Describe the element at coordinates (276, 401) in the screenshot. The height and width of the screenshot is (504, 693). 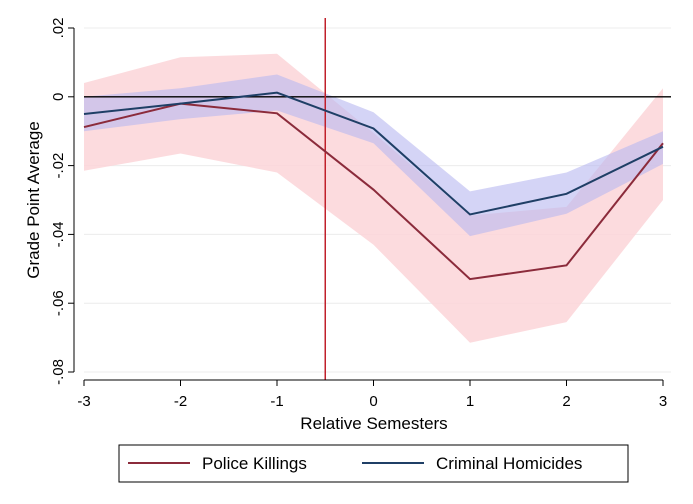
I see `x-tick-label-2: -1` at that location.